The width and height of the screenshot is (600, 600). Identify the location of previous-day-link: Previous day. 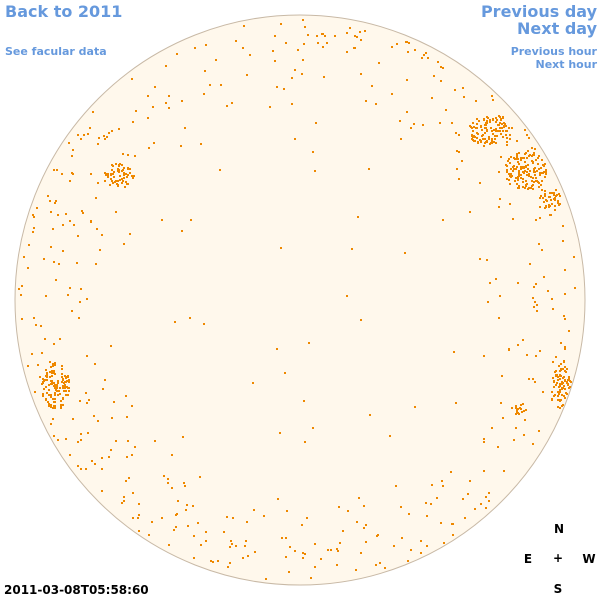
(538, 11).